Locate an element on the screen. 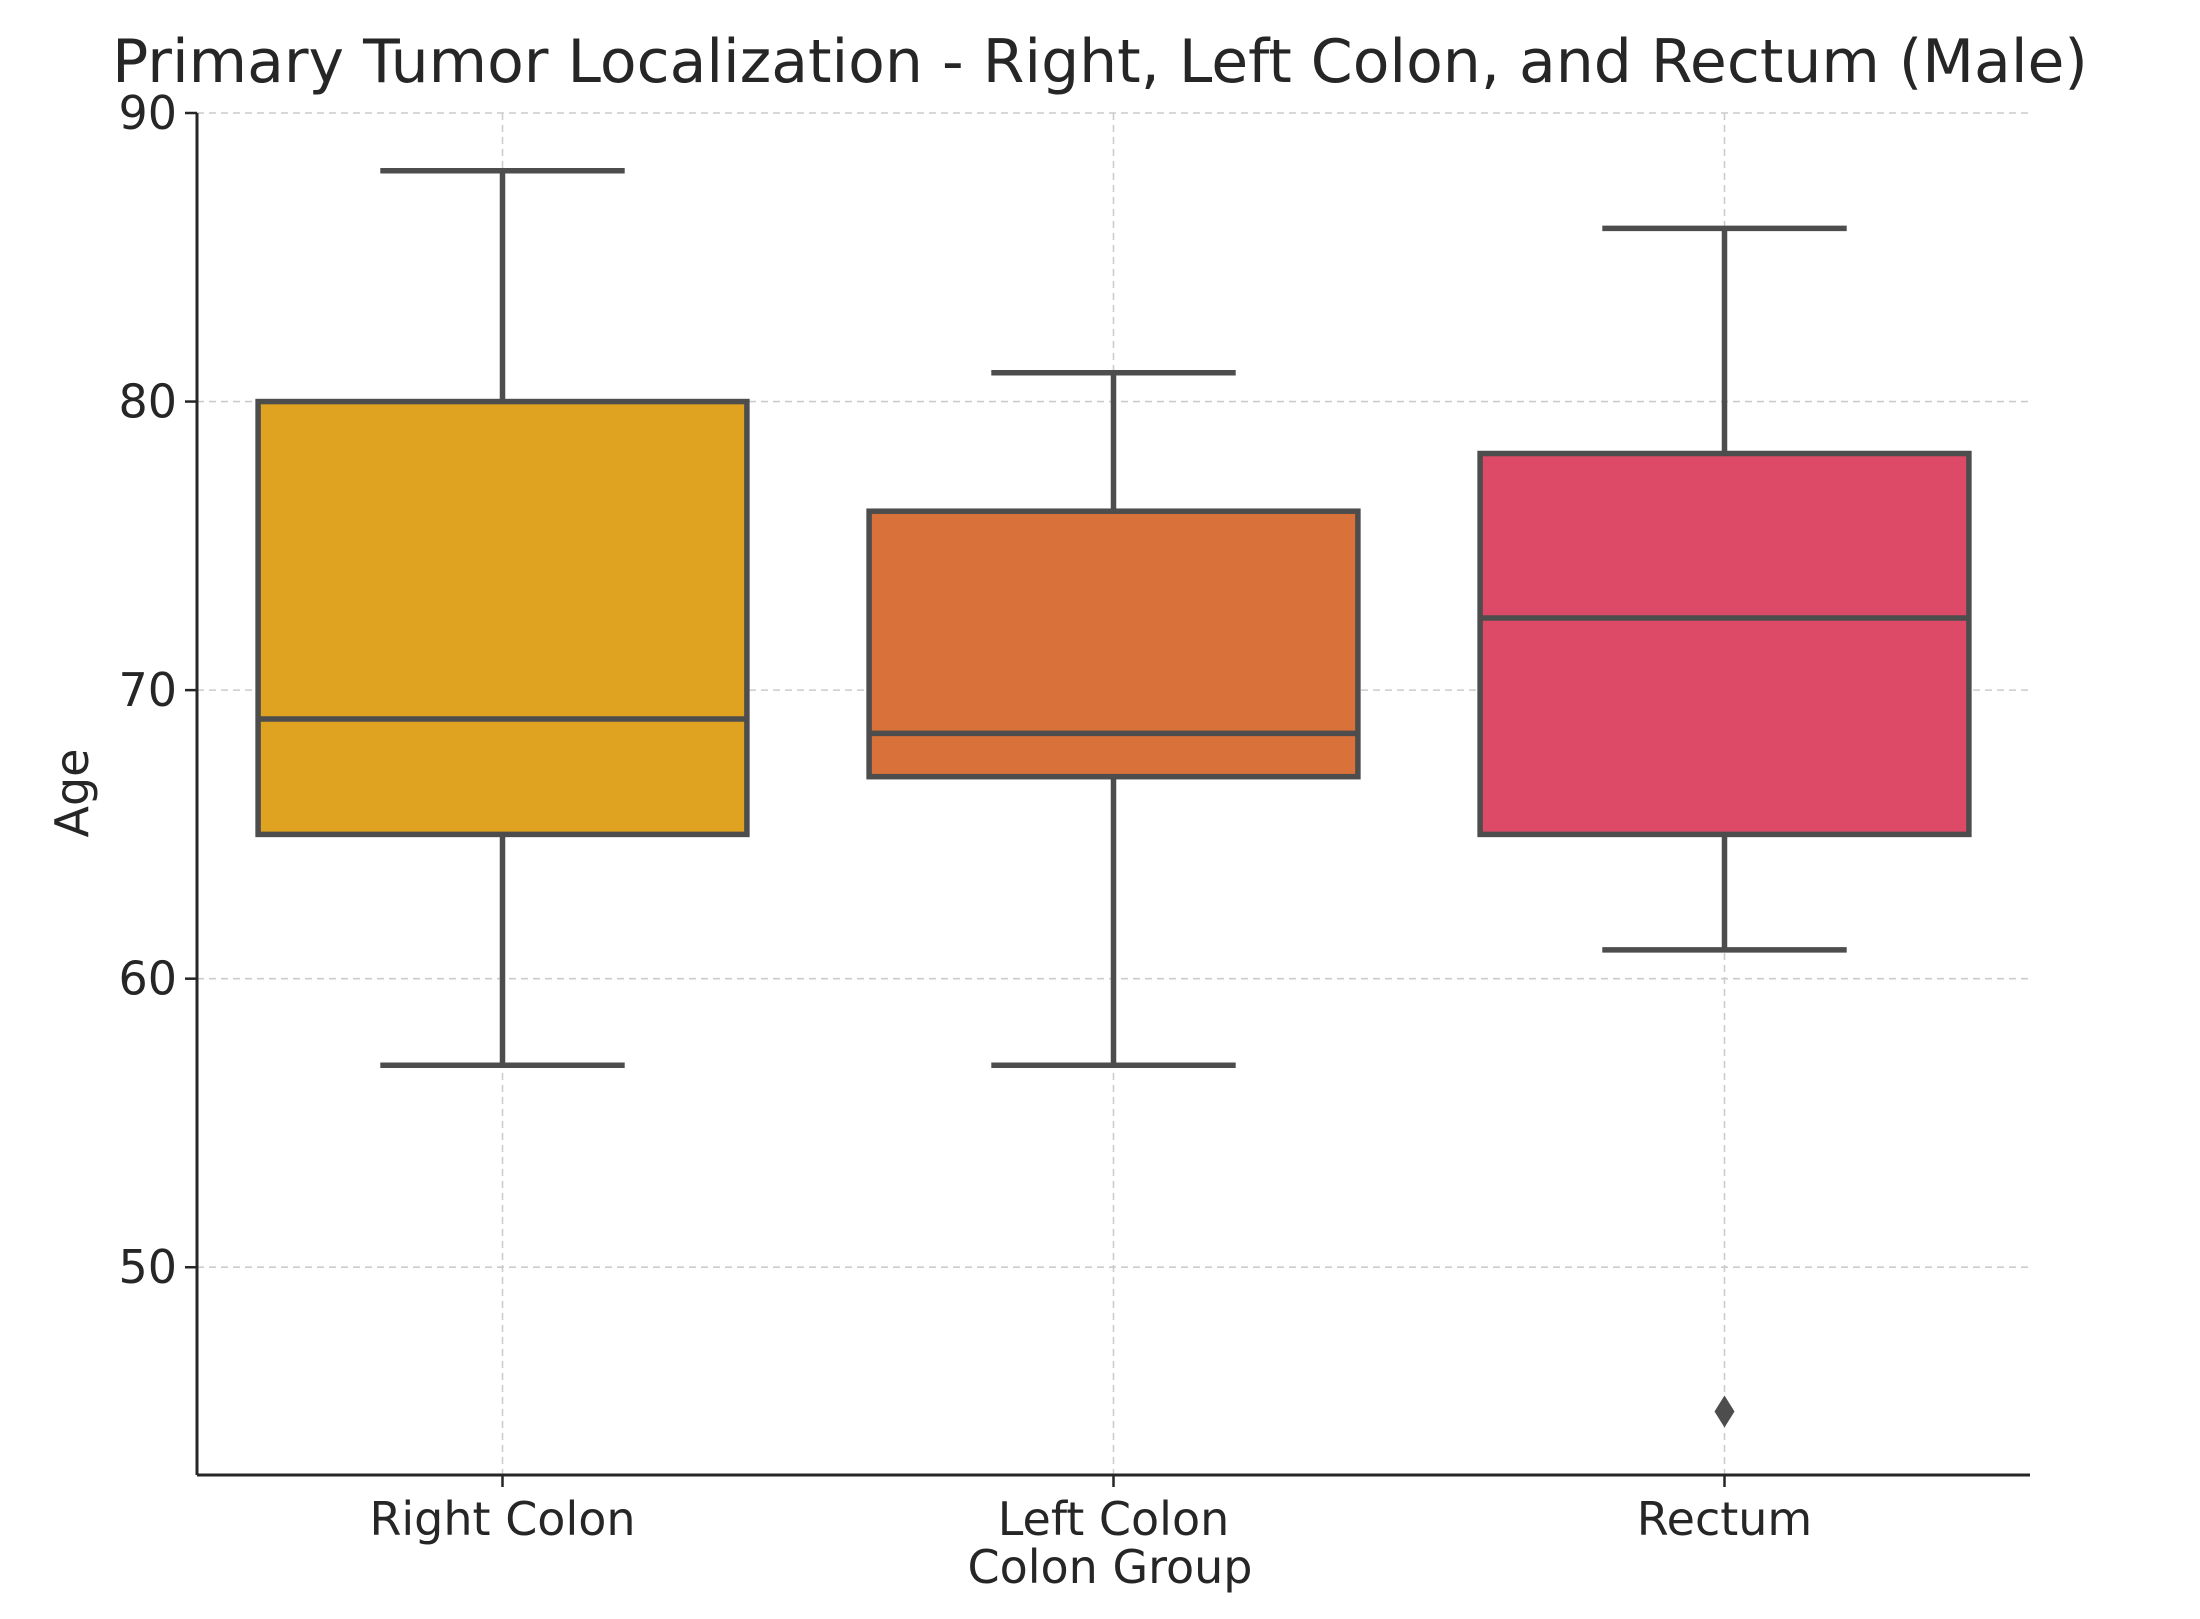  y-tick-label: 50 is located at coordinates (147, 1267).